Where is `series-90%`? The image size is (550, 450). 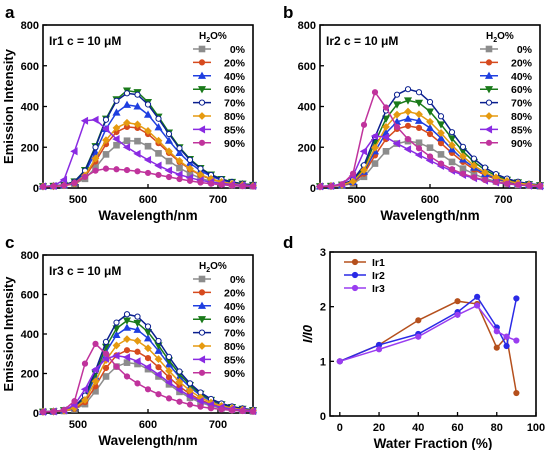 series-90% is located at coordinates (148, 378).